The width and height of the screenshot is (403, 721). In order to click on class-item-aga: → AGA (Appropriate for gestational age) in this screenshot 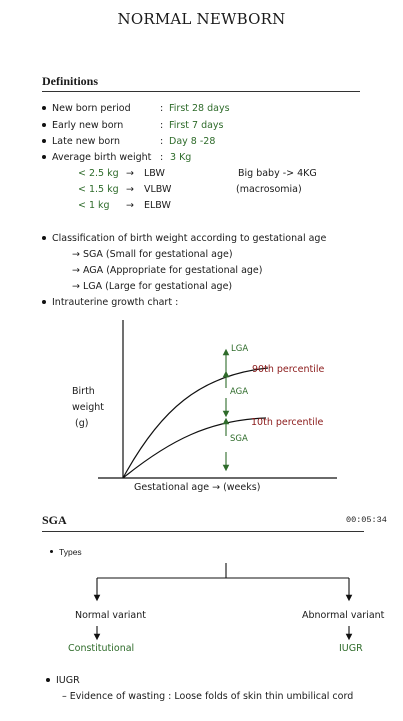, I will do `click(167, 270)`.